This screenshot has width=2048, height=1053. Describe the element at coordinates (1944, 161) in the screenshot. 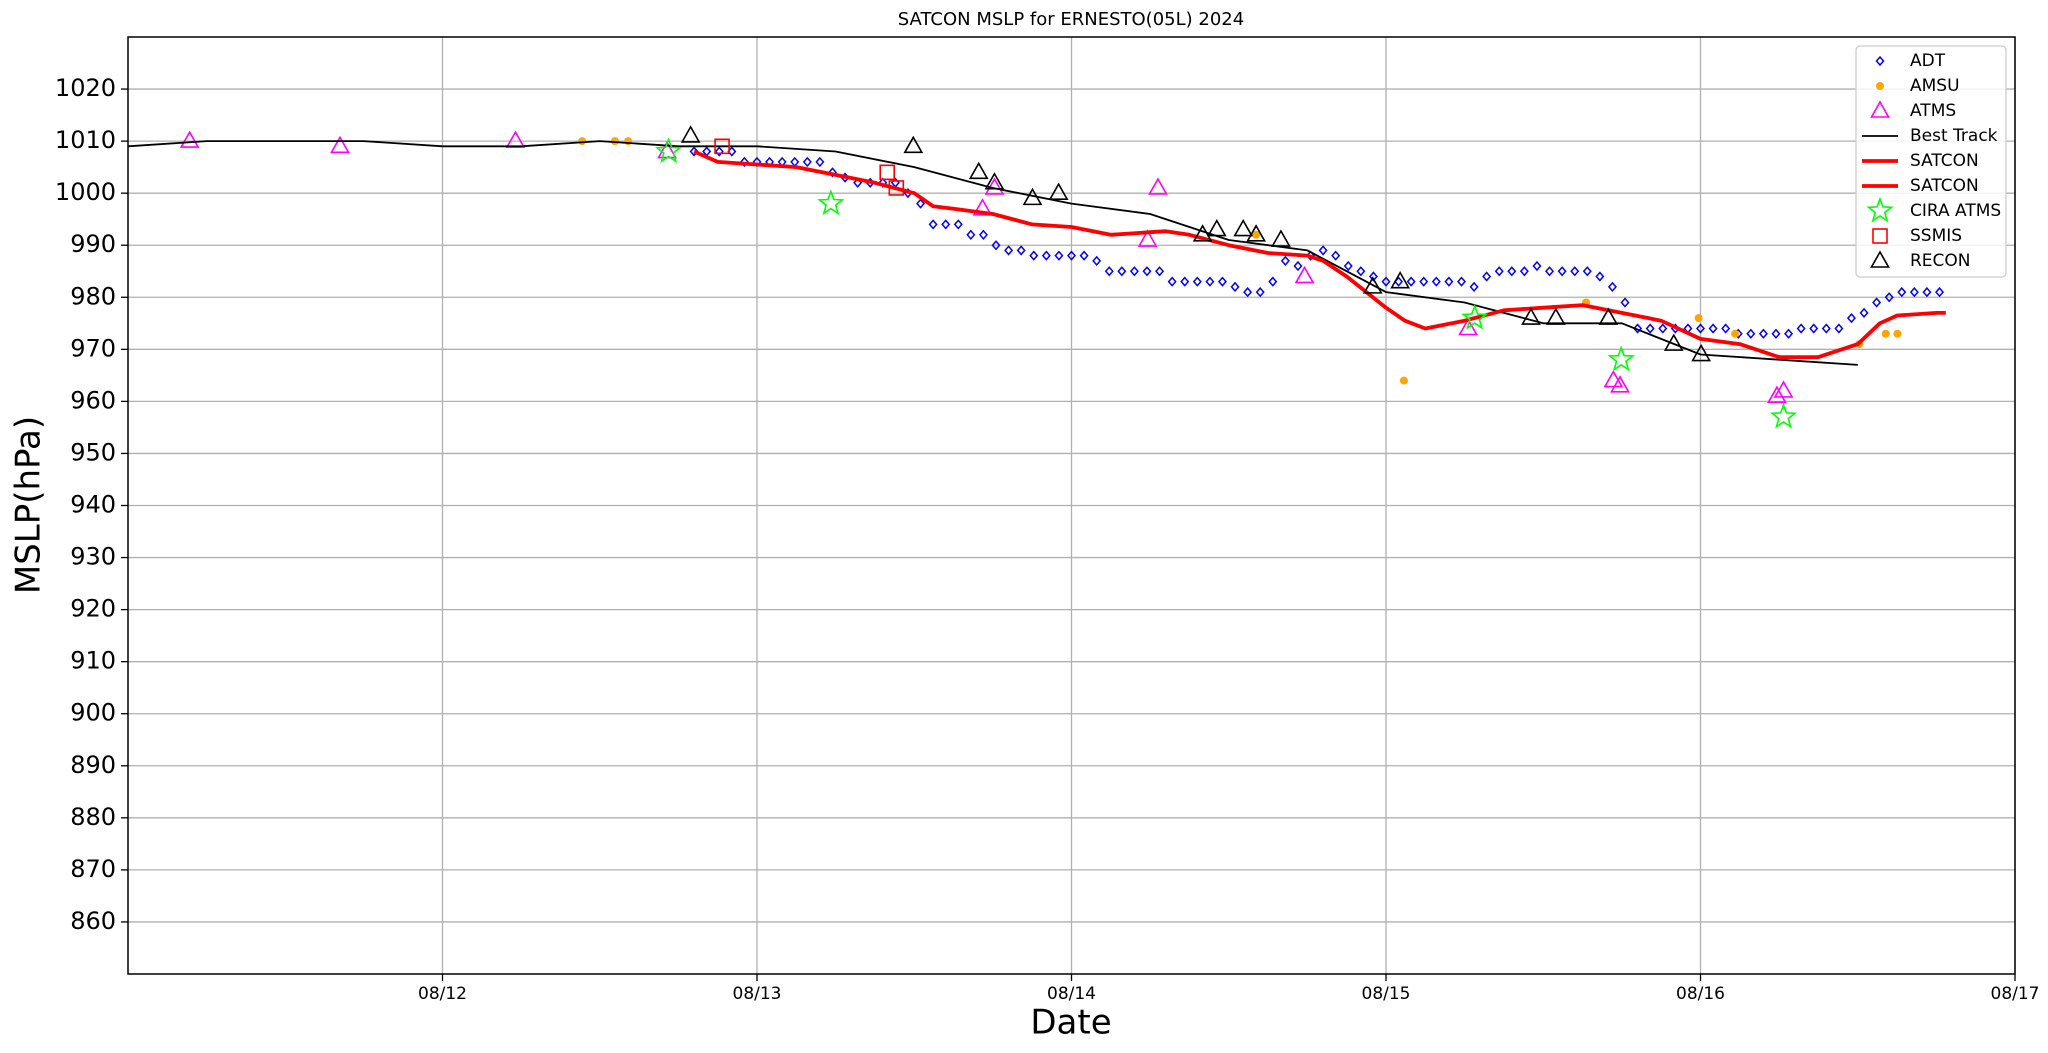

I see `legend-label: SATCON` at that location.